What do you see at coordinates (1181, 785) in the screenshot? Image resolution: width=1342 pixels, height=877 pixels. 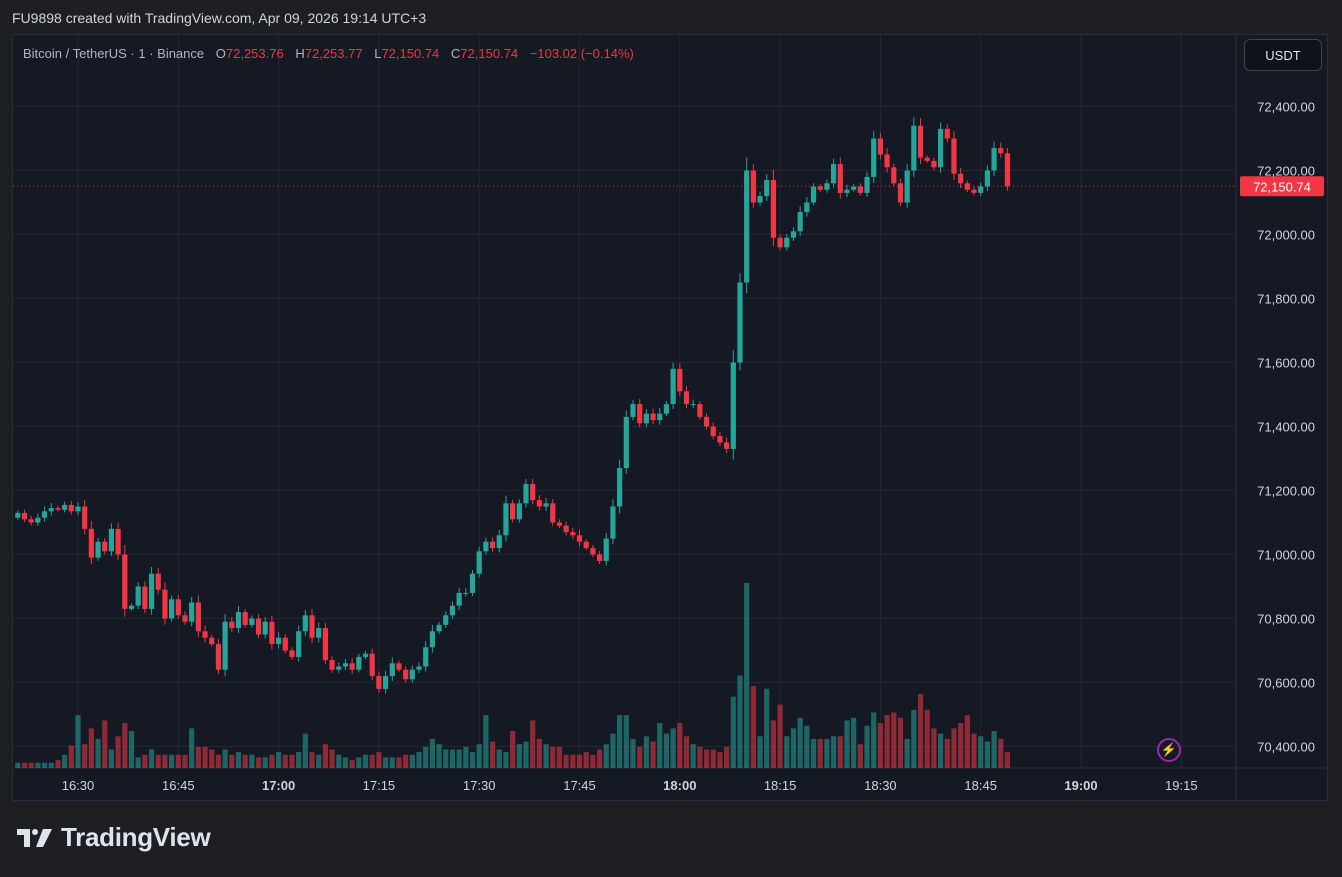 I see `x-tick-label: 19:15` at bounding box center [1181, 785].